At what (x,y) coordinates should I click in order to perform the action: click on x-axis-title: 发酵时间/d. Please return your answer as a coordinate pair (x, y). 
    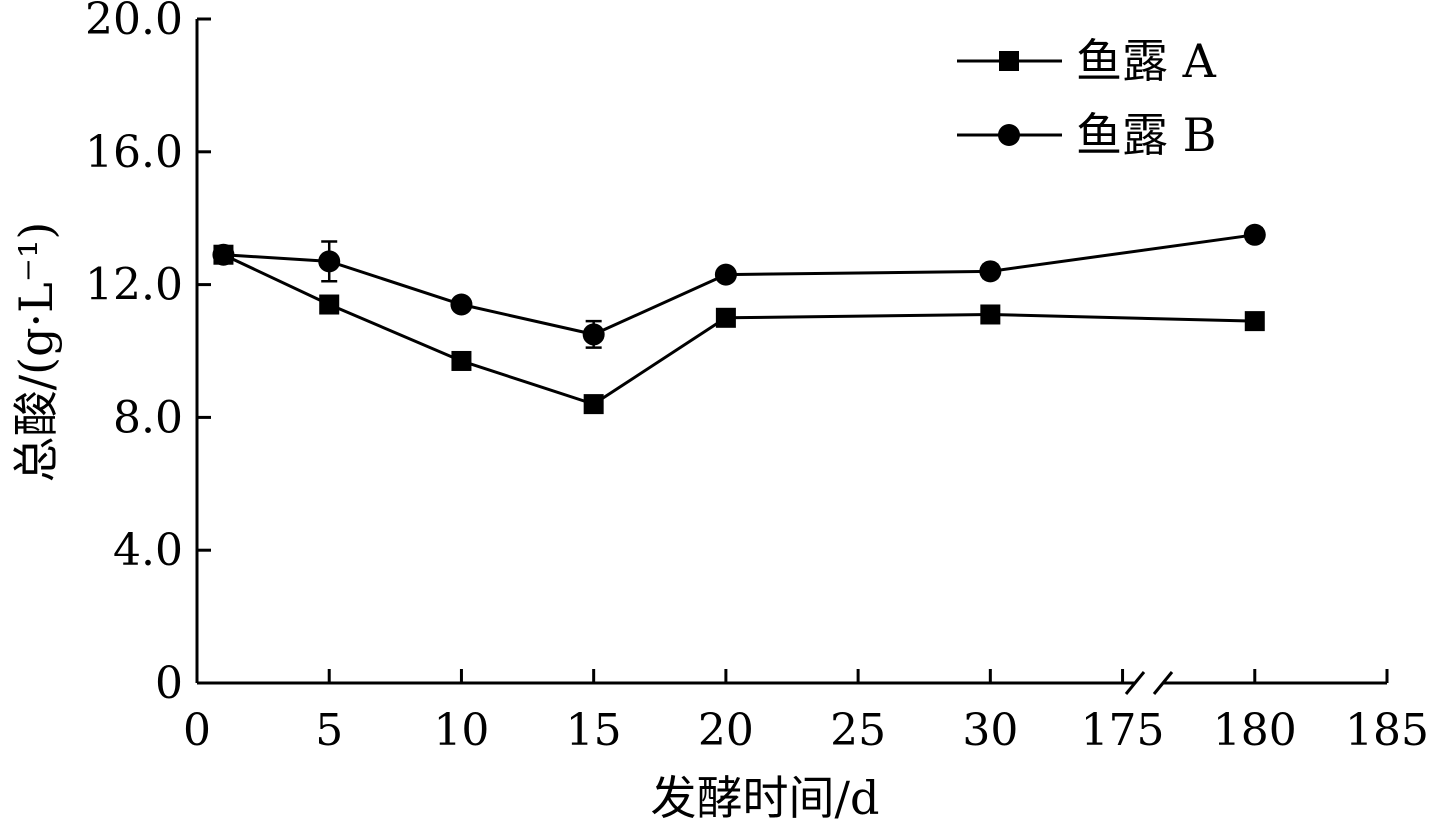
    Looking at the image, I should click on (765, 797).